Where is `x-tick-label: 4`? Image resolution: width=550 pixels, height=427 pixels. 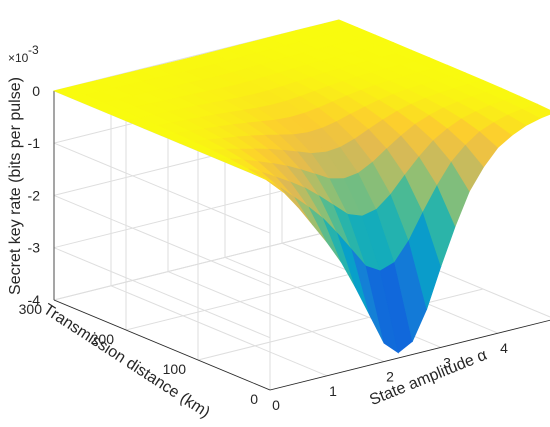 x-tick-label: 4 is located at coordinates (504, 348).